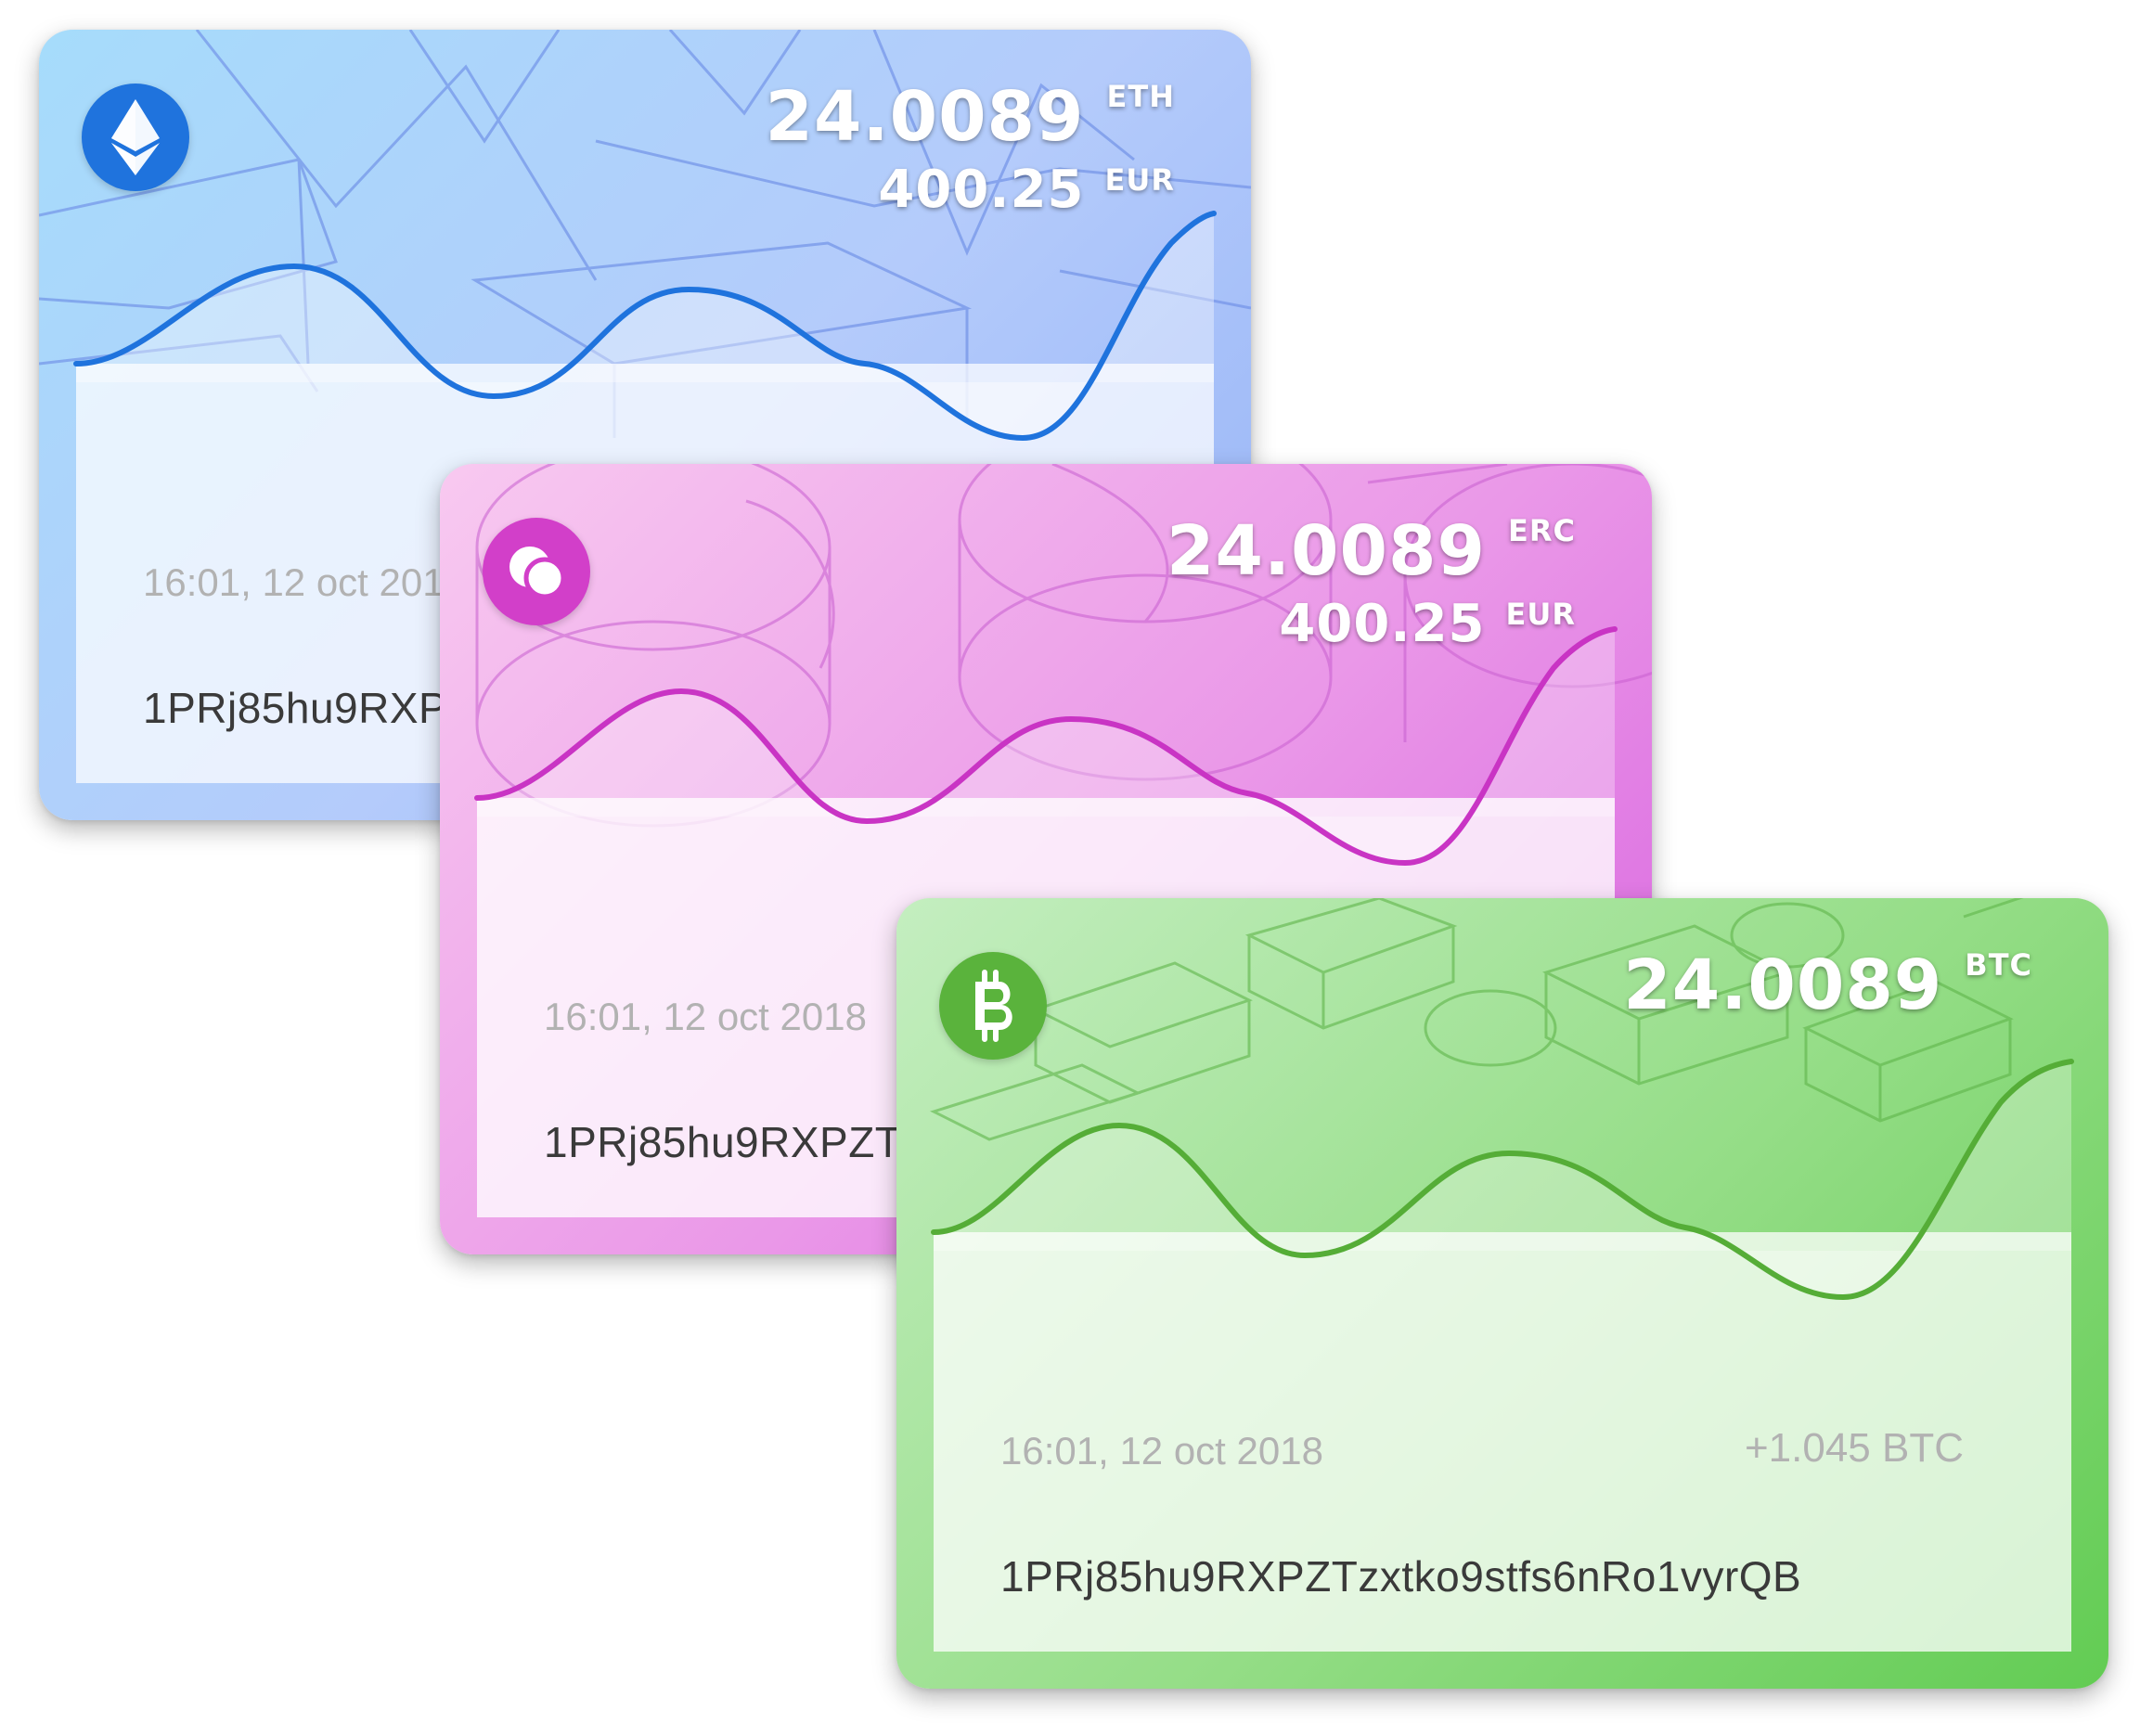  I want to click on eth-price-wave, so click(645, 326).